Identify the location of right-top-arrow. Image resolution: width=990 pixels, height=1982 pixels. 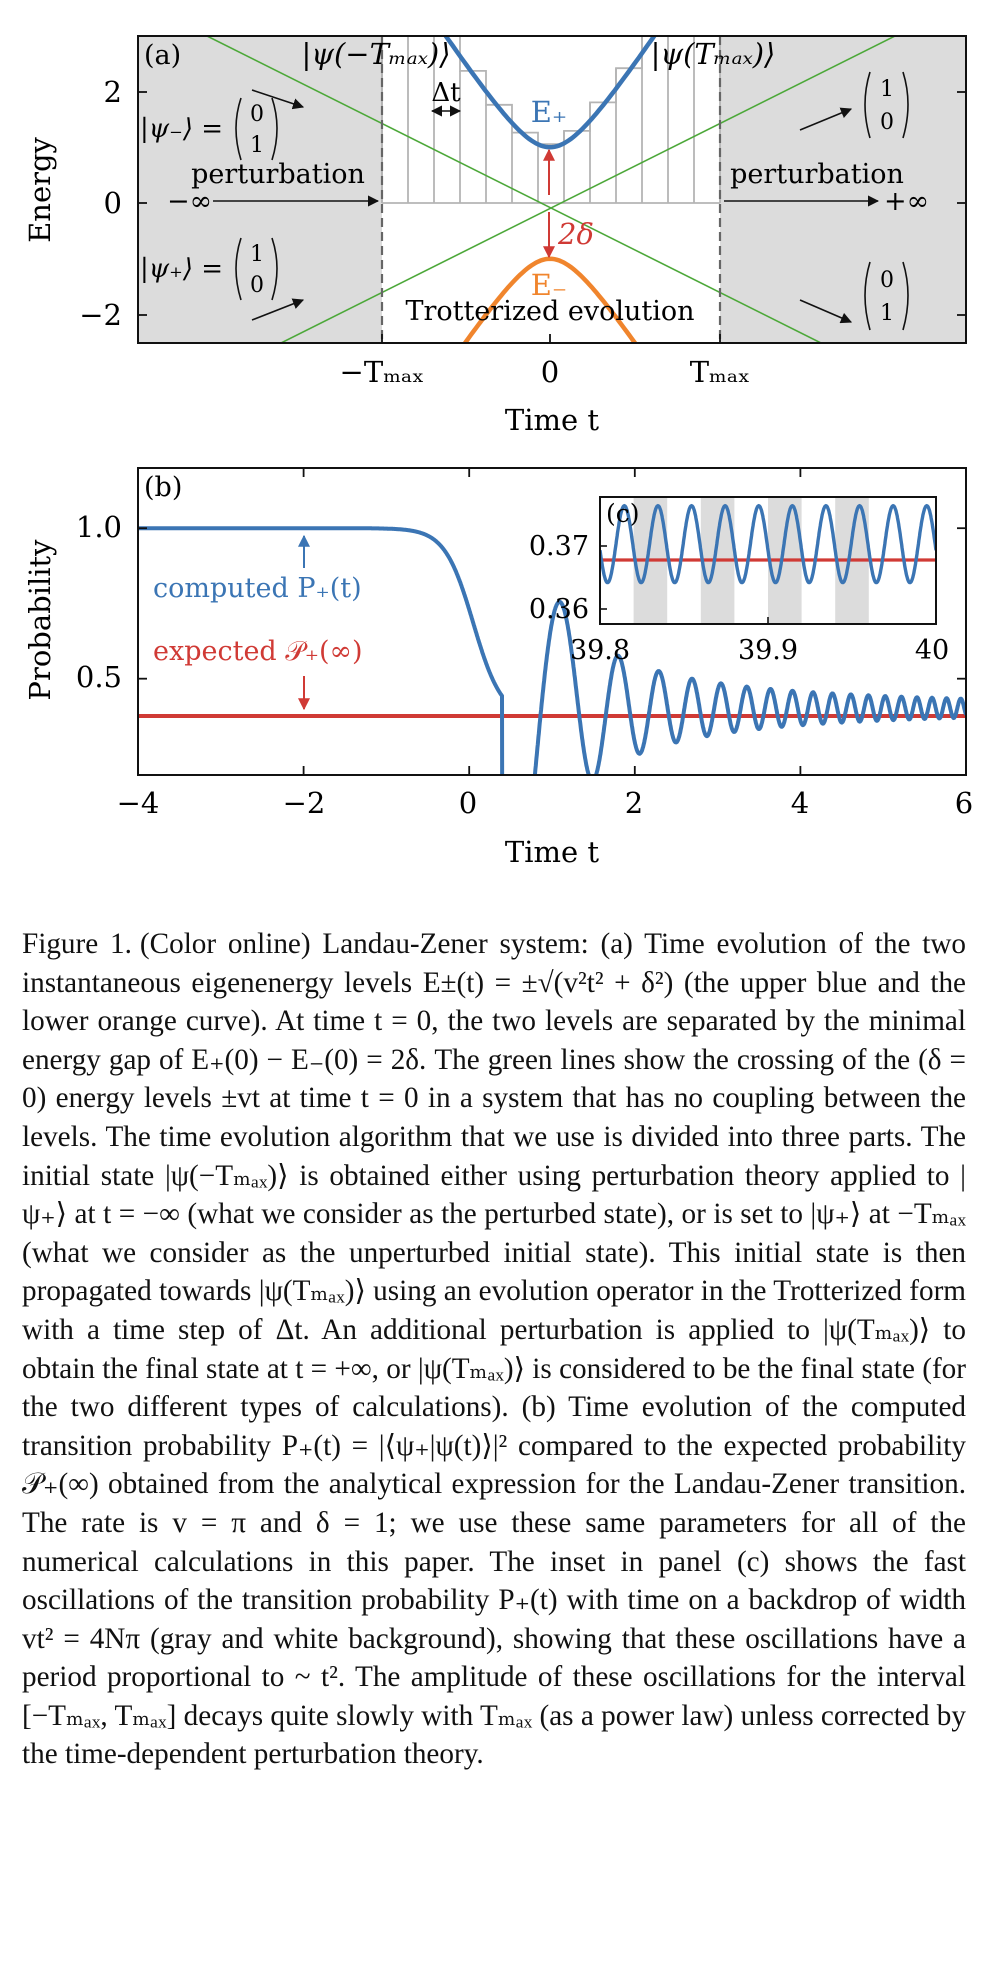
(826, 119).